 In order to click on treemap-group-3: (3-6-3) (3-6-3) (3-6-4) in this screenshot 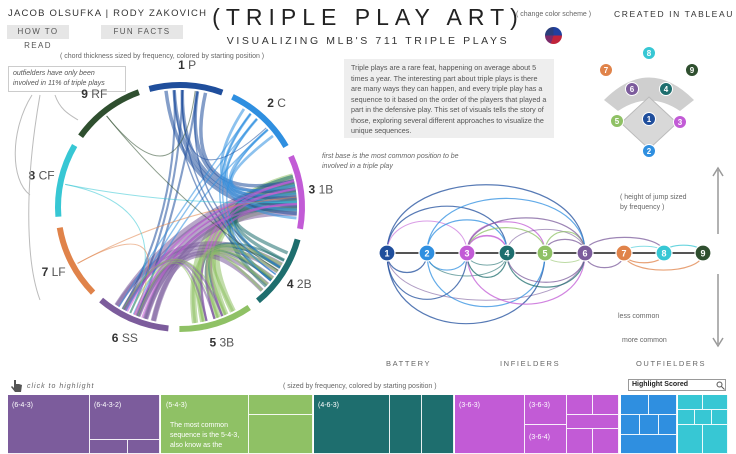, I will do `click(537, 424)`.